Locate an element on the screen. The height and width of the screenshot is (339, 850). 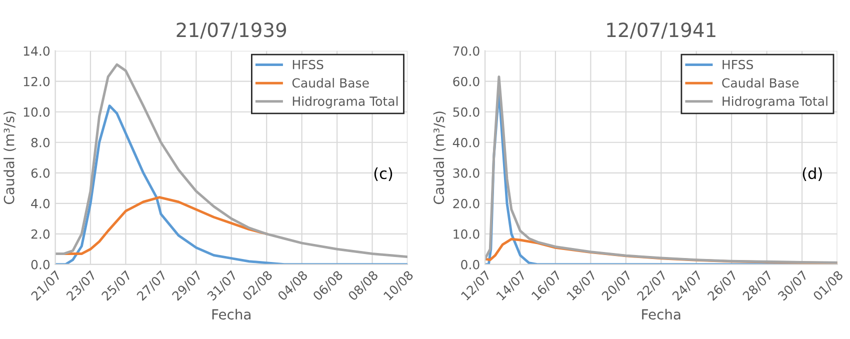
chart-title: 12/07/1941 is located at coordinates (661, 30).